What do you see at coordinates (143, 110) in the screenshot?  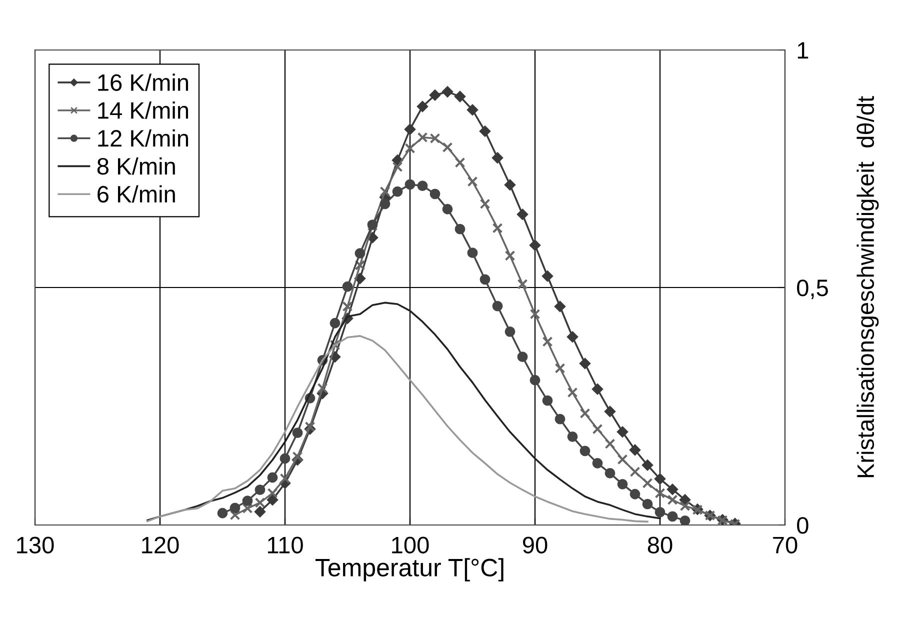 I see `legend-label: 14 K/min` at bounding box center [143, 110].